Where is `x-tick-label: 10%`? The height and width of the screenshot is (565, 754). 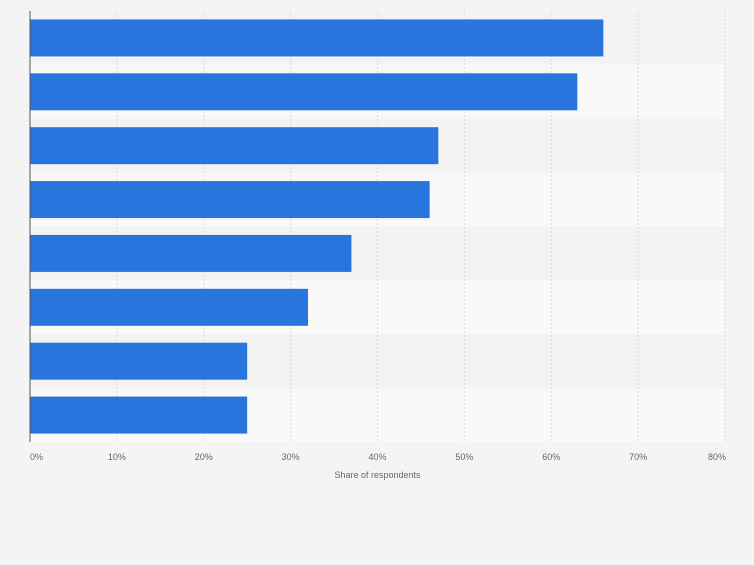 x-tick-label: 10% is located at coordinates (117, 457).